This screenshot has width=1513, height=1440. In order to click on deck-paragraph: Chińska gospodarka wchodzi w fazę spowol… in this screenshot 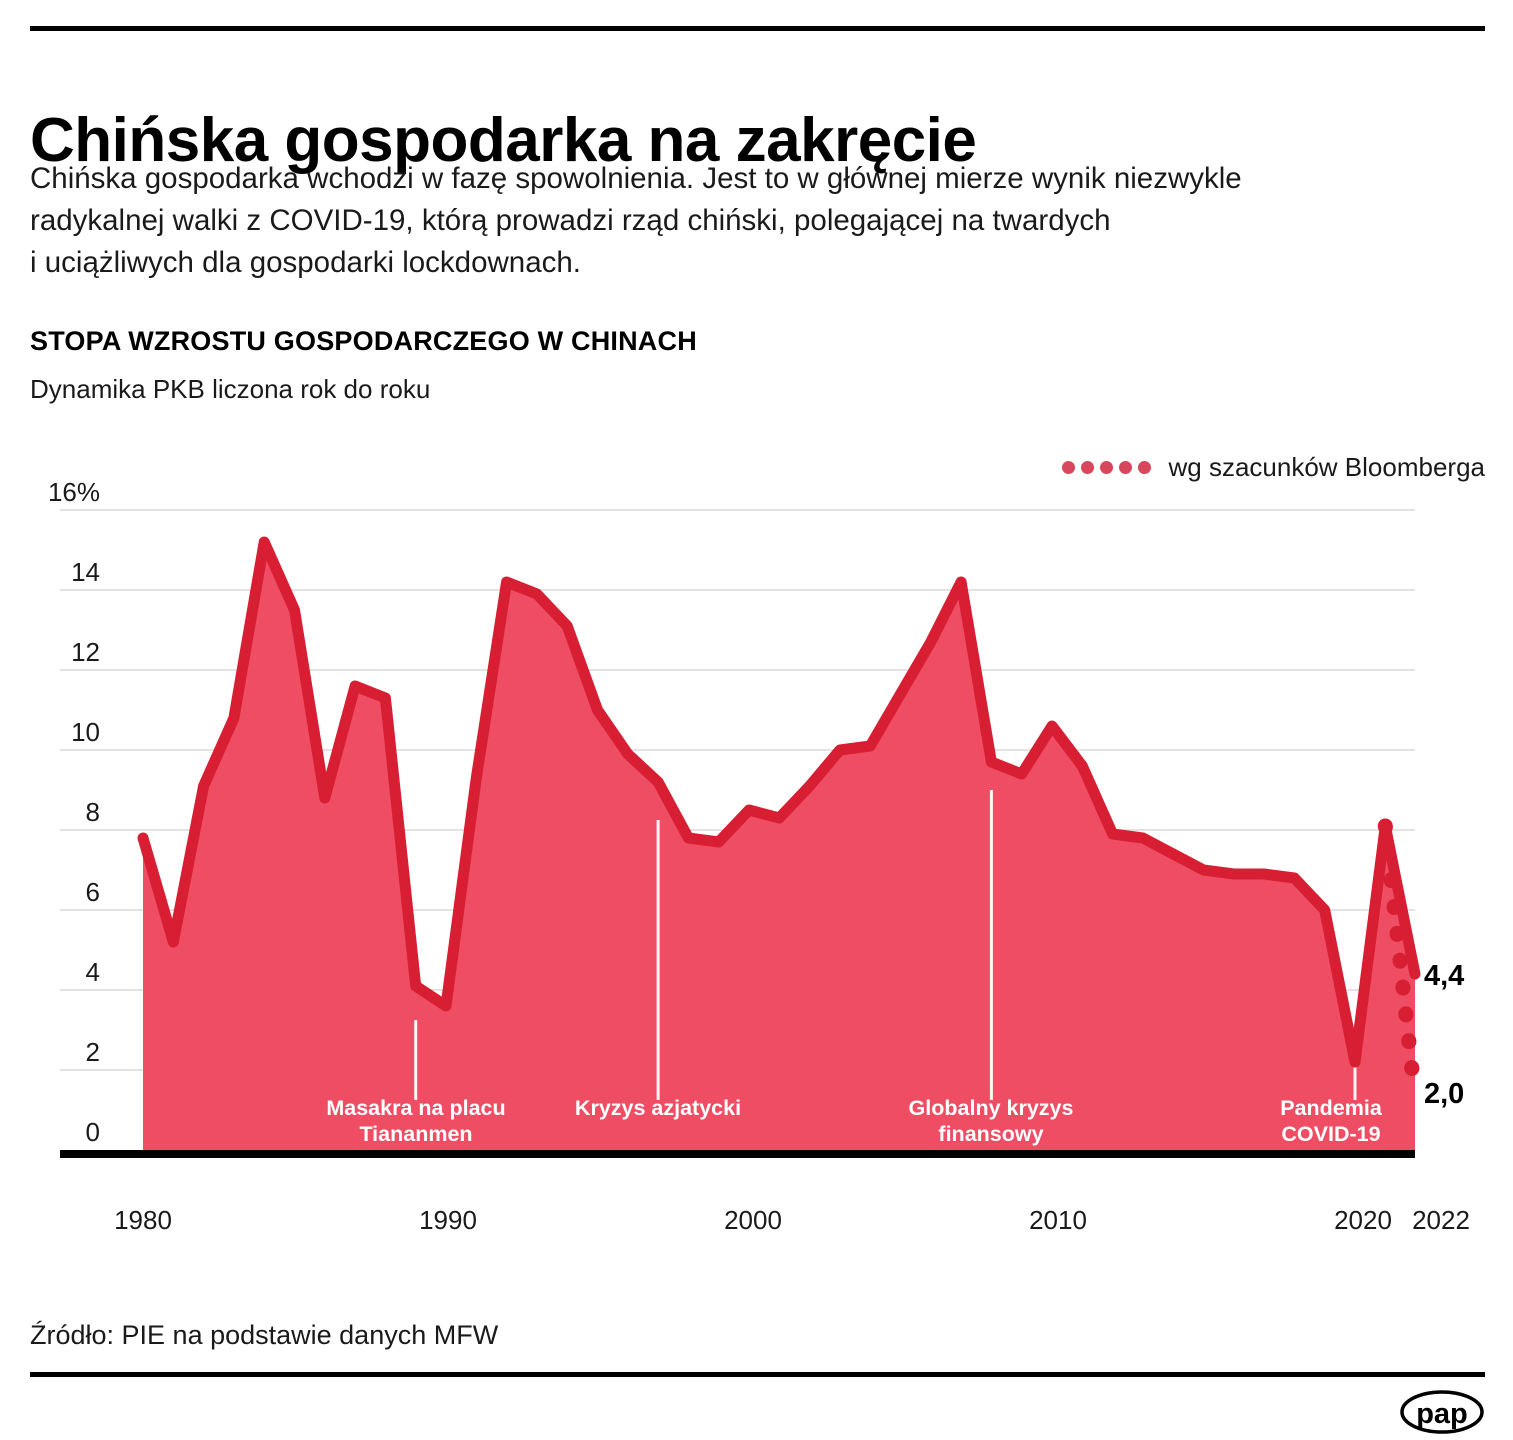, I will do `click(755, 221)`.